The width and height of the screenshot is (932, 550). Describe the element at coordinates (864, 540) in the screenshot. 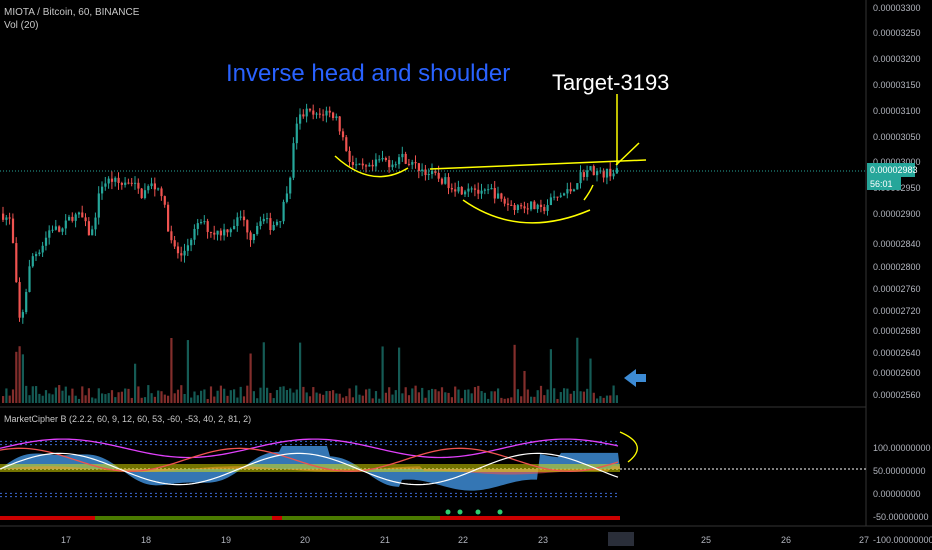

I see `time-tick-label: 27` at that location.